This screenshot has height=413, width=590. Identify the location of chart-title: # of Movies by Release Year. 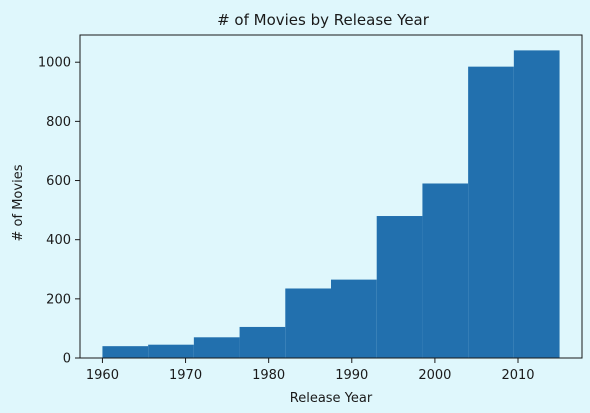
(323, 20).